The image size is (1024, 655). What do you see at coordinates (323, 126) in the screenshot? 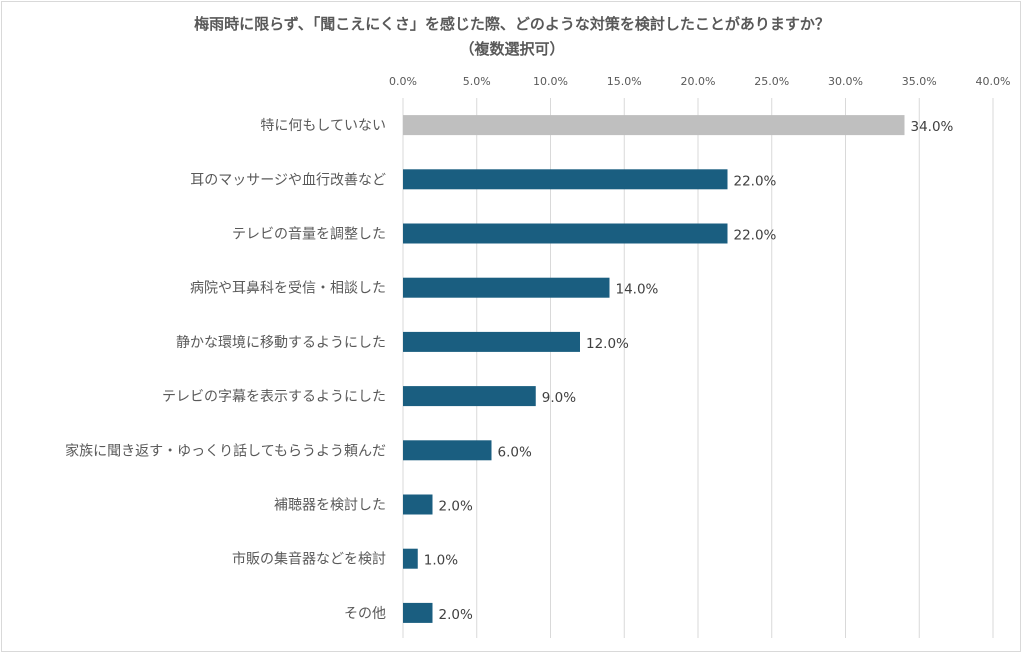
I see `category-label: 特に何もしていない` at bounding box center [323, 126].